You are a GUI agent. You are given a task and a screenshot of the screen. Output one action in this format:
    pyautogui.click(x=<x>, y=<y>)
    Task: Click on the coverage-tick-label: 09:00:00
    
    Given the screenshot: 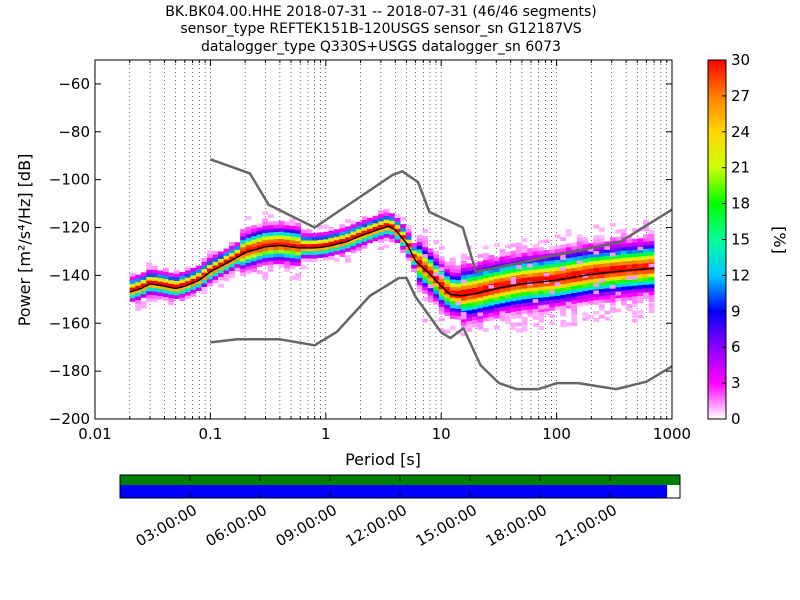 What is the action you would take?
    pyautogui.click(x=306, y=525)
    